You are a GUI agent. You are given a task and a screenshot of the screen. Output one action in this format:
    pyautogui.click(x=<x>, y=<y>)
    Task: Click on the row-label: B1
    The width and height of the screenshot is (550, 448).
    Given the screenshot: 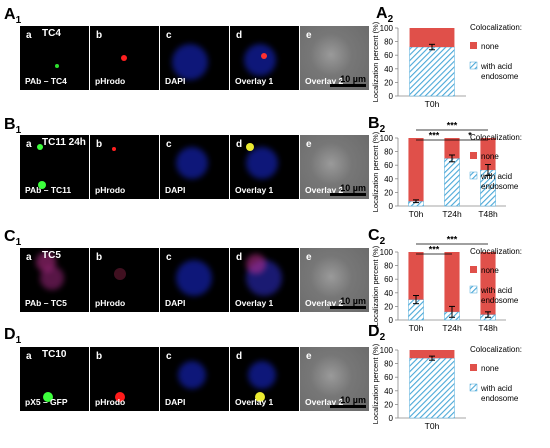 What is the action you would take?
    pyautogui.click(x=12, y=126)
    